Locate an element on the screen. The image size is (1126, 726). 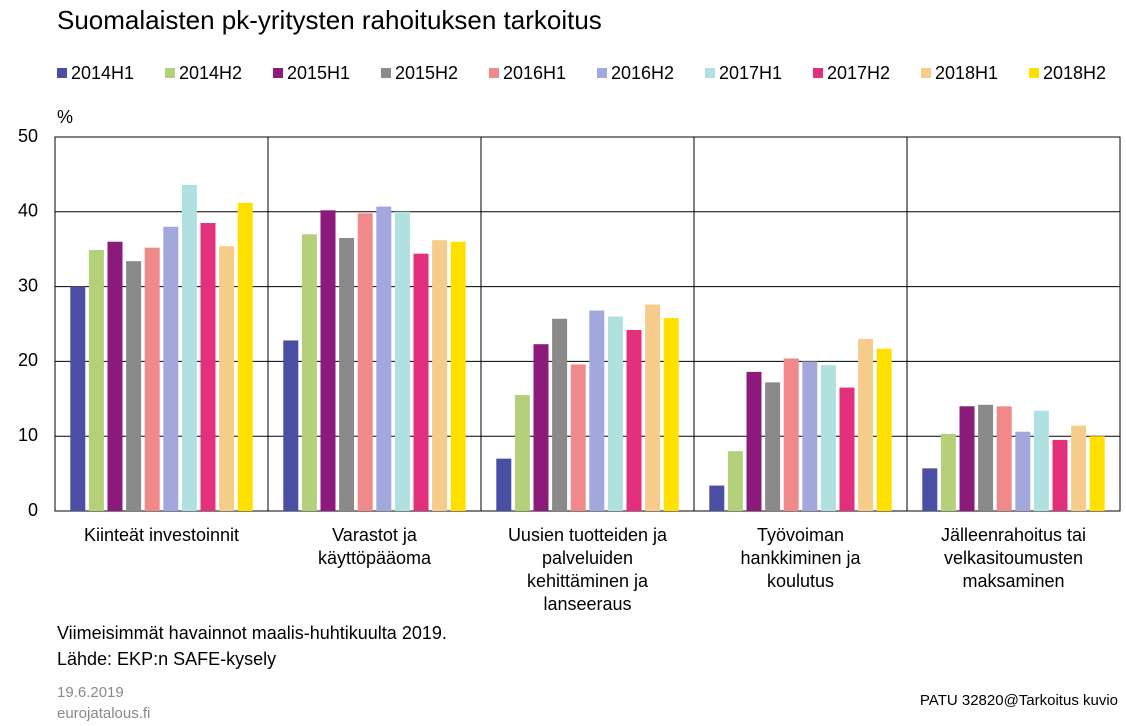
y-tick-label: 10 is located at coordinates (28, 435).